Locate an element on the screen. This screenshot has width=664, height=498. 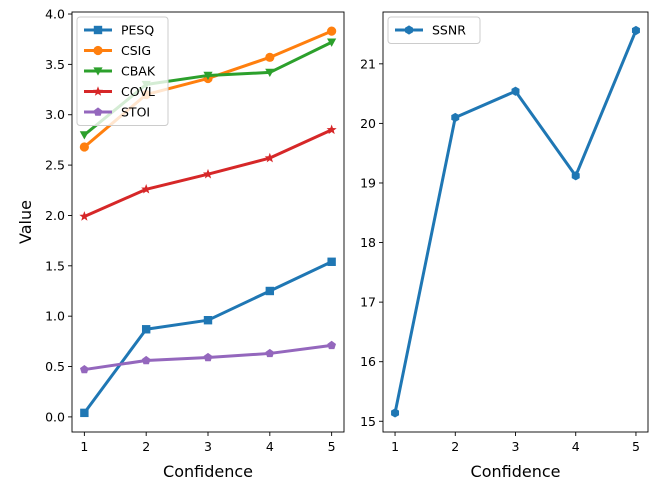
legend: PESQ CSIG CBAK COVL STOI is located at coordinates (122, 71).